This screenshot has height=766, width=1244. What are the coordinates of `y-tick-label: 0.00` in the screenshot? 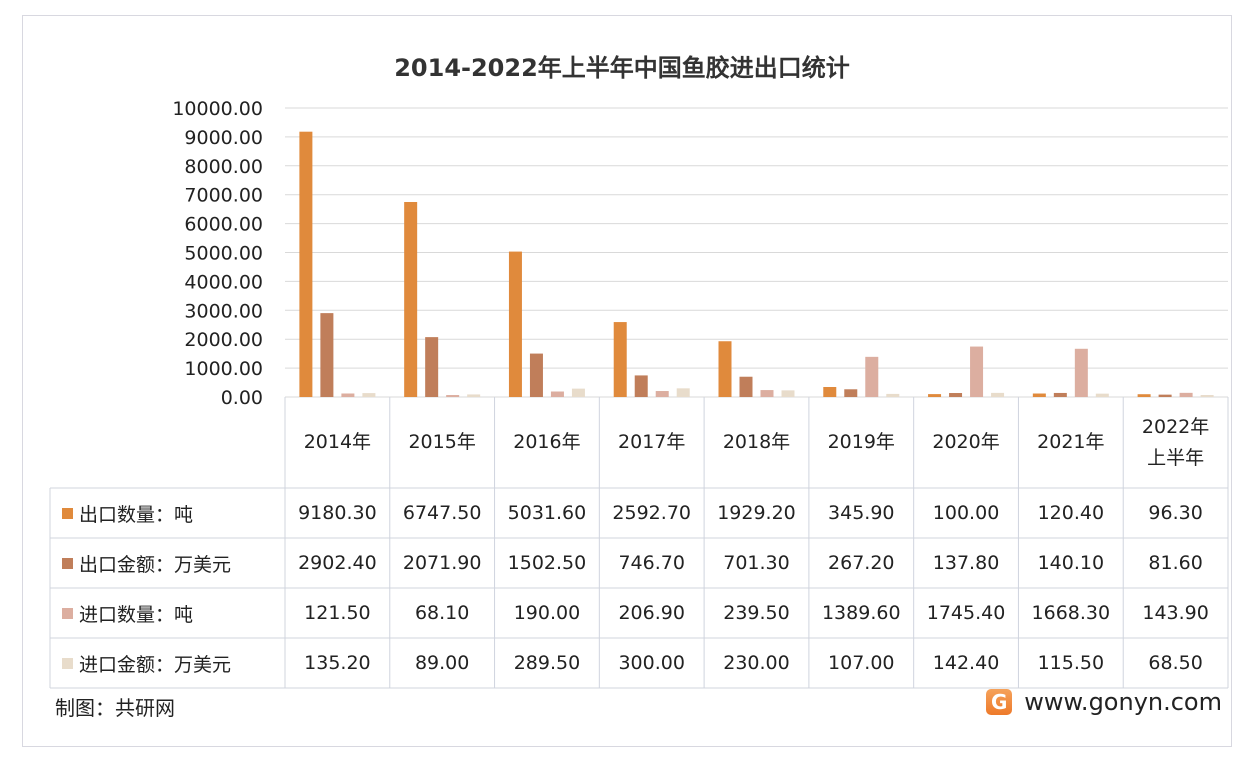 It's located at (242, 398).